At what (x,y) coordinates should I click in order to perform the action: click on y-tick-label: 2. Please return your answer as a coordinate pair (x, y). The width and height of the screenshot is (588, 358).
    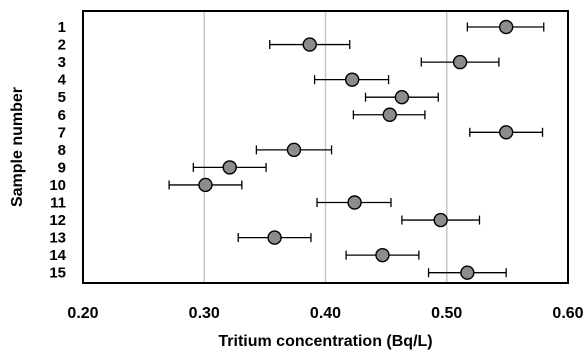
    Looking at the image, I should click on (62, 45).